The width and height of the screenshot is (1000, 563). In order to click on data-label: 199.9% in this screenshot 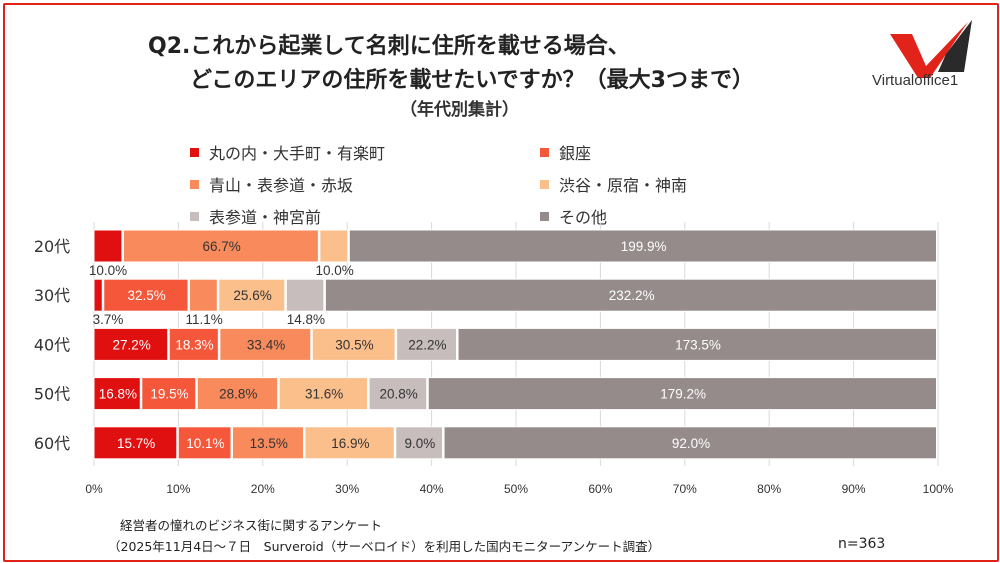, I will do `click(644, 246)`.